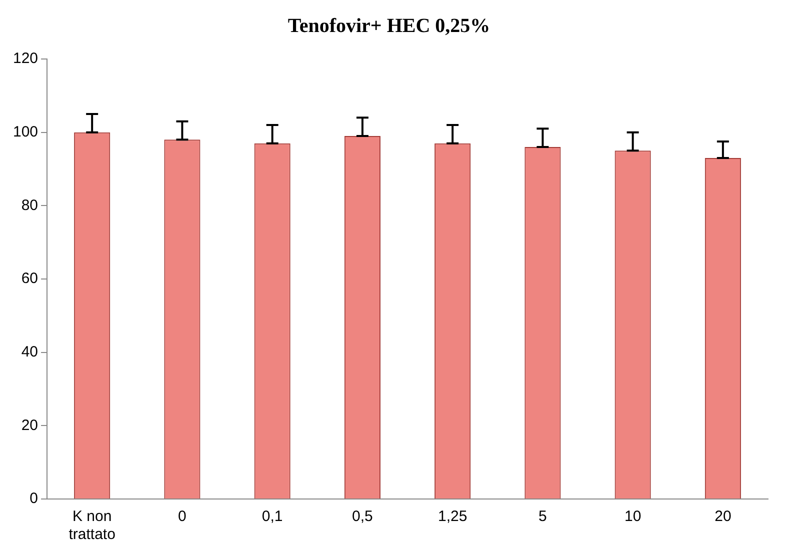  I want to click on y-tick-label: 40, so click(29, 351).